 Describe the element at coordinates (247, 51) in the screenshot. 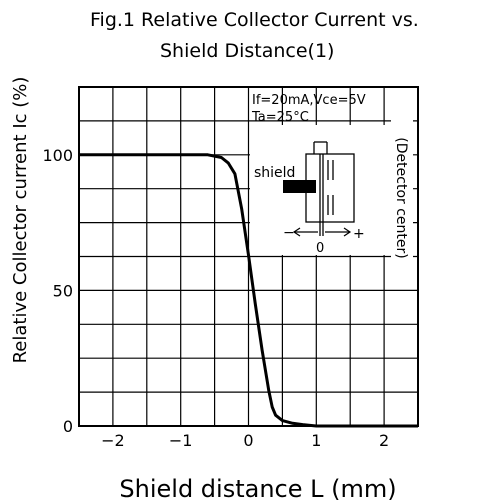

I see `chart-title-line2: Shield Distance(1)` at that location.